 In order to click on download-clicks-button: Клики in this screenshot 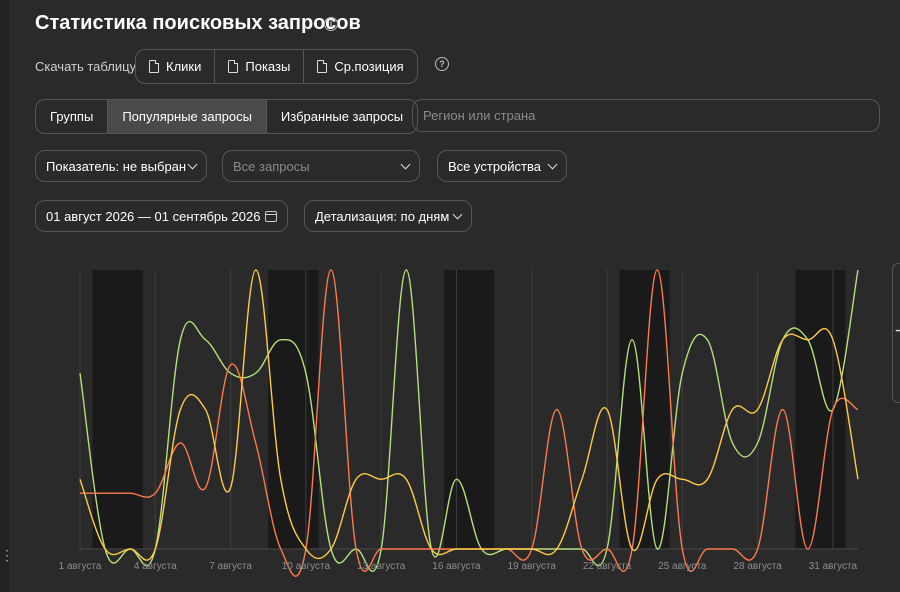, I will do `click(176, 66)`.